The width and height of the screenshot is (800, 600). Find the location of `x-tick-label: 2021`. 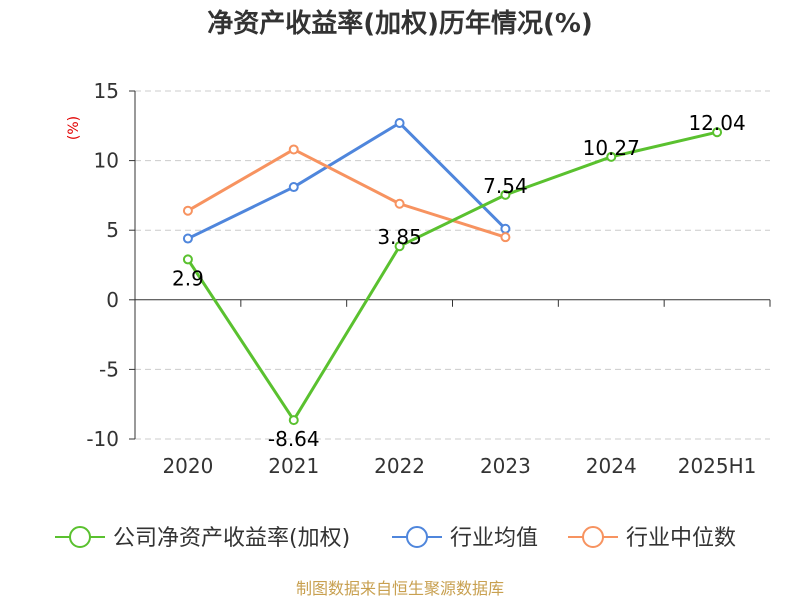

x-tick-label: 2021 is located at coordinates (293, 466).